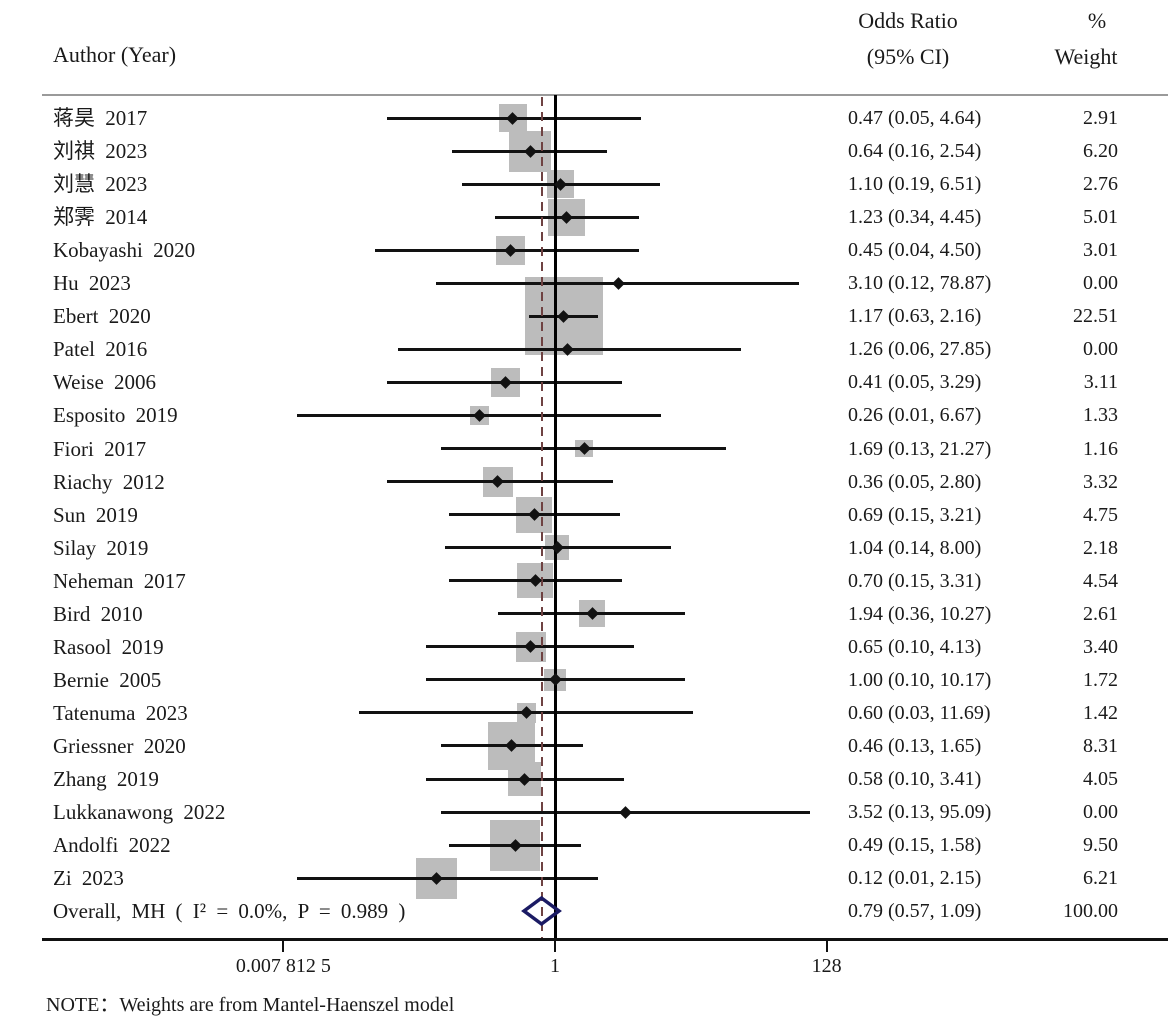  I want to click on study-label: Zi 2023, so click(88, 878).